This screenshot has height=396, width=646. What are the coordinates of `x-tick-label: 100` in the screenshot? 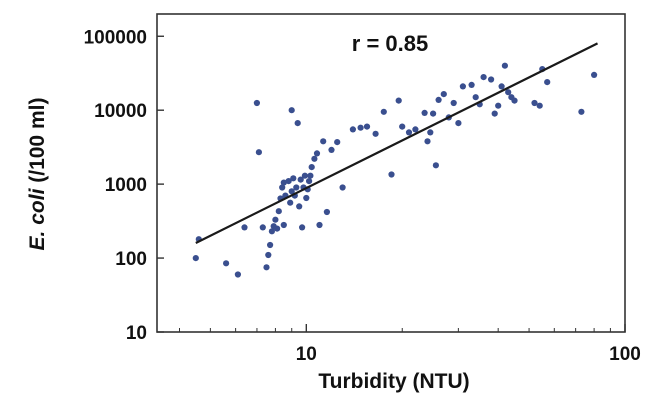 It's located at (625, 354).